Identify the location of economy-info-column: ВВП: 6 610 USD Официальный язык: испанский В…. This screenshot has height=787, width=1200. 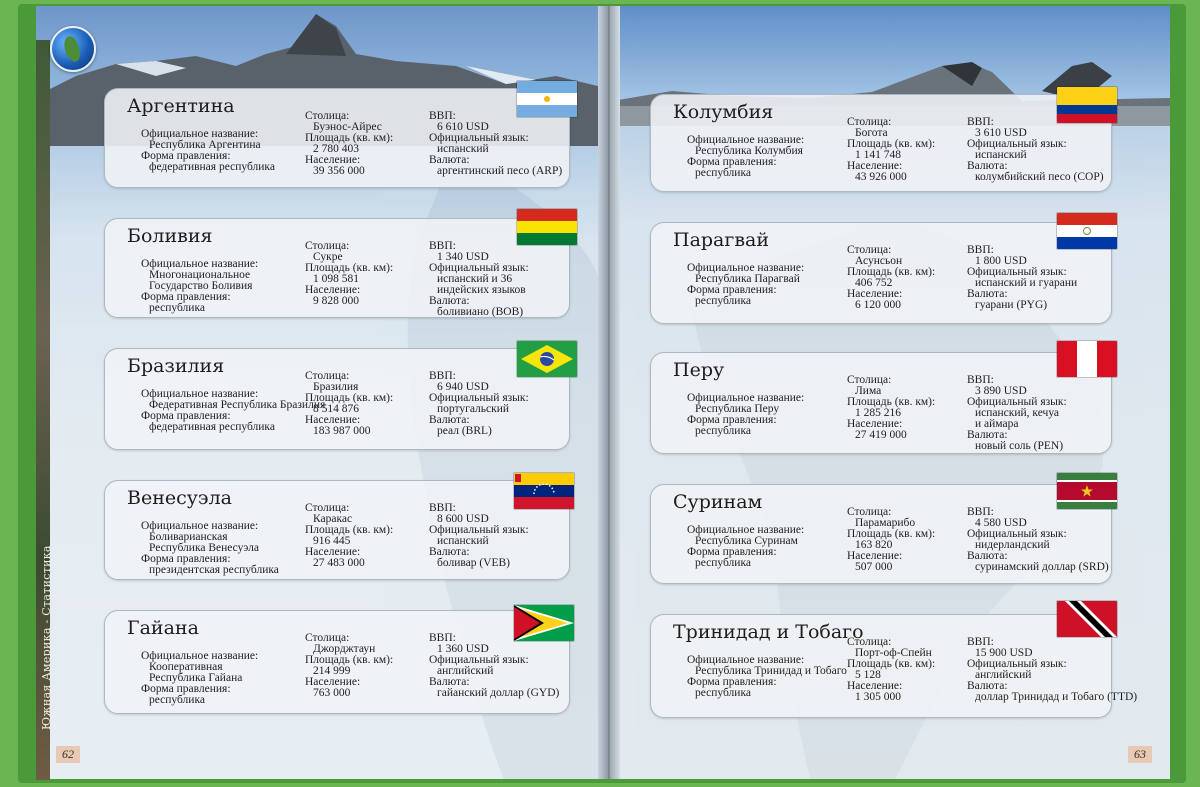
(496, 143).